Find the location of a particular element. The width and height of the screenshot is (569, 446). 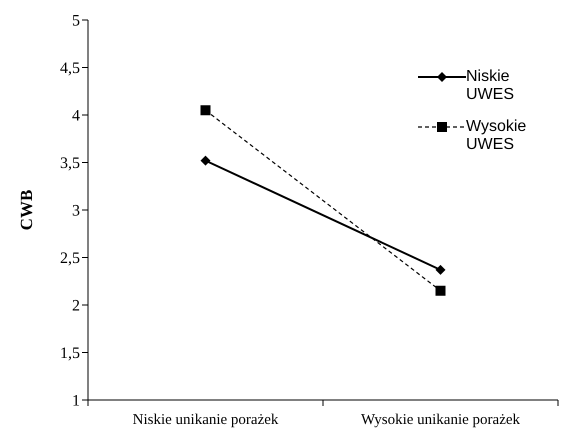

y-tick-label: 1 is located at coordinates (76, 401).